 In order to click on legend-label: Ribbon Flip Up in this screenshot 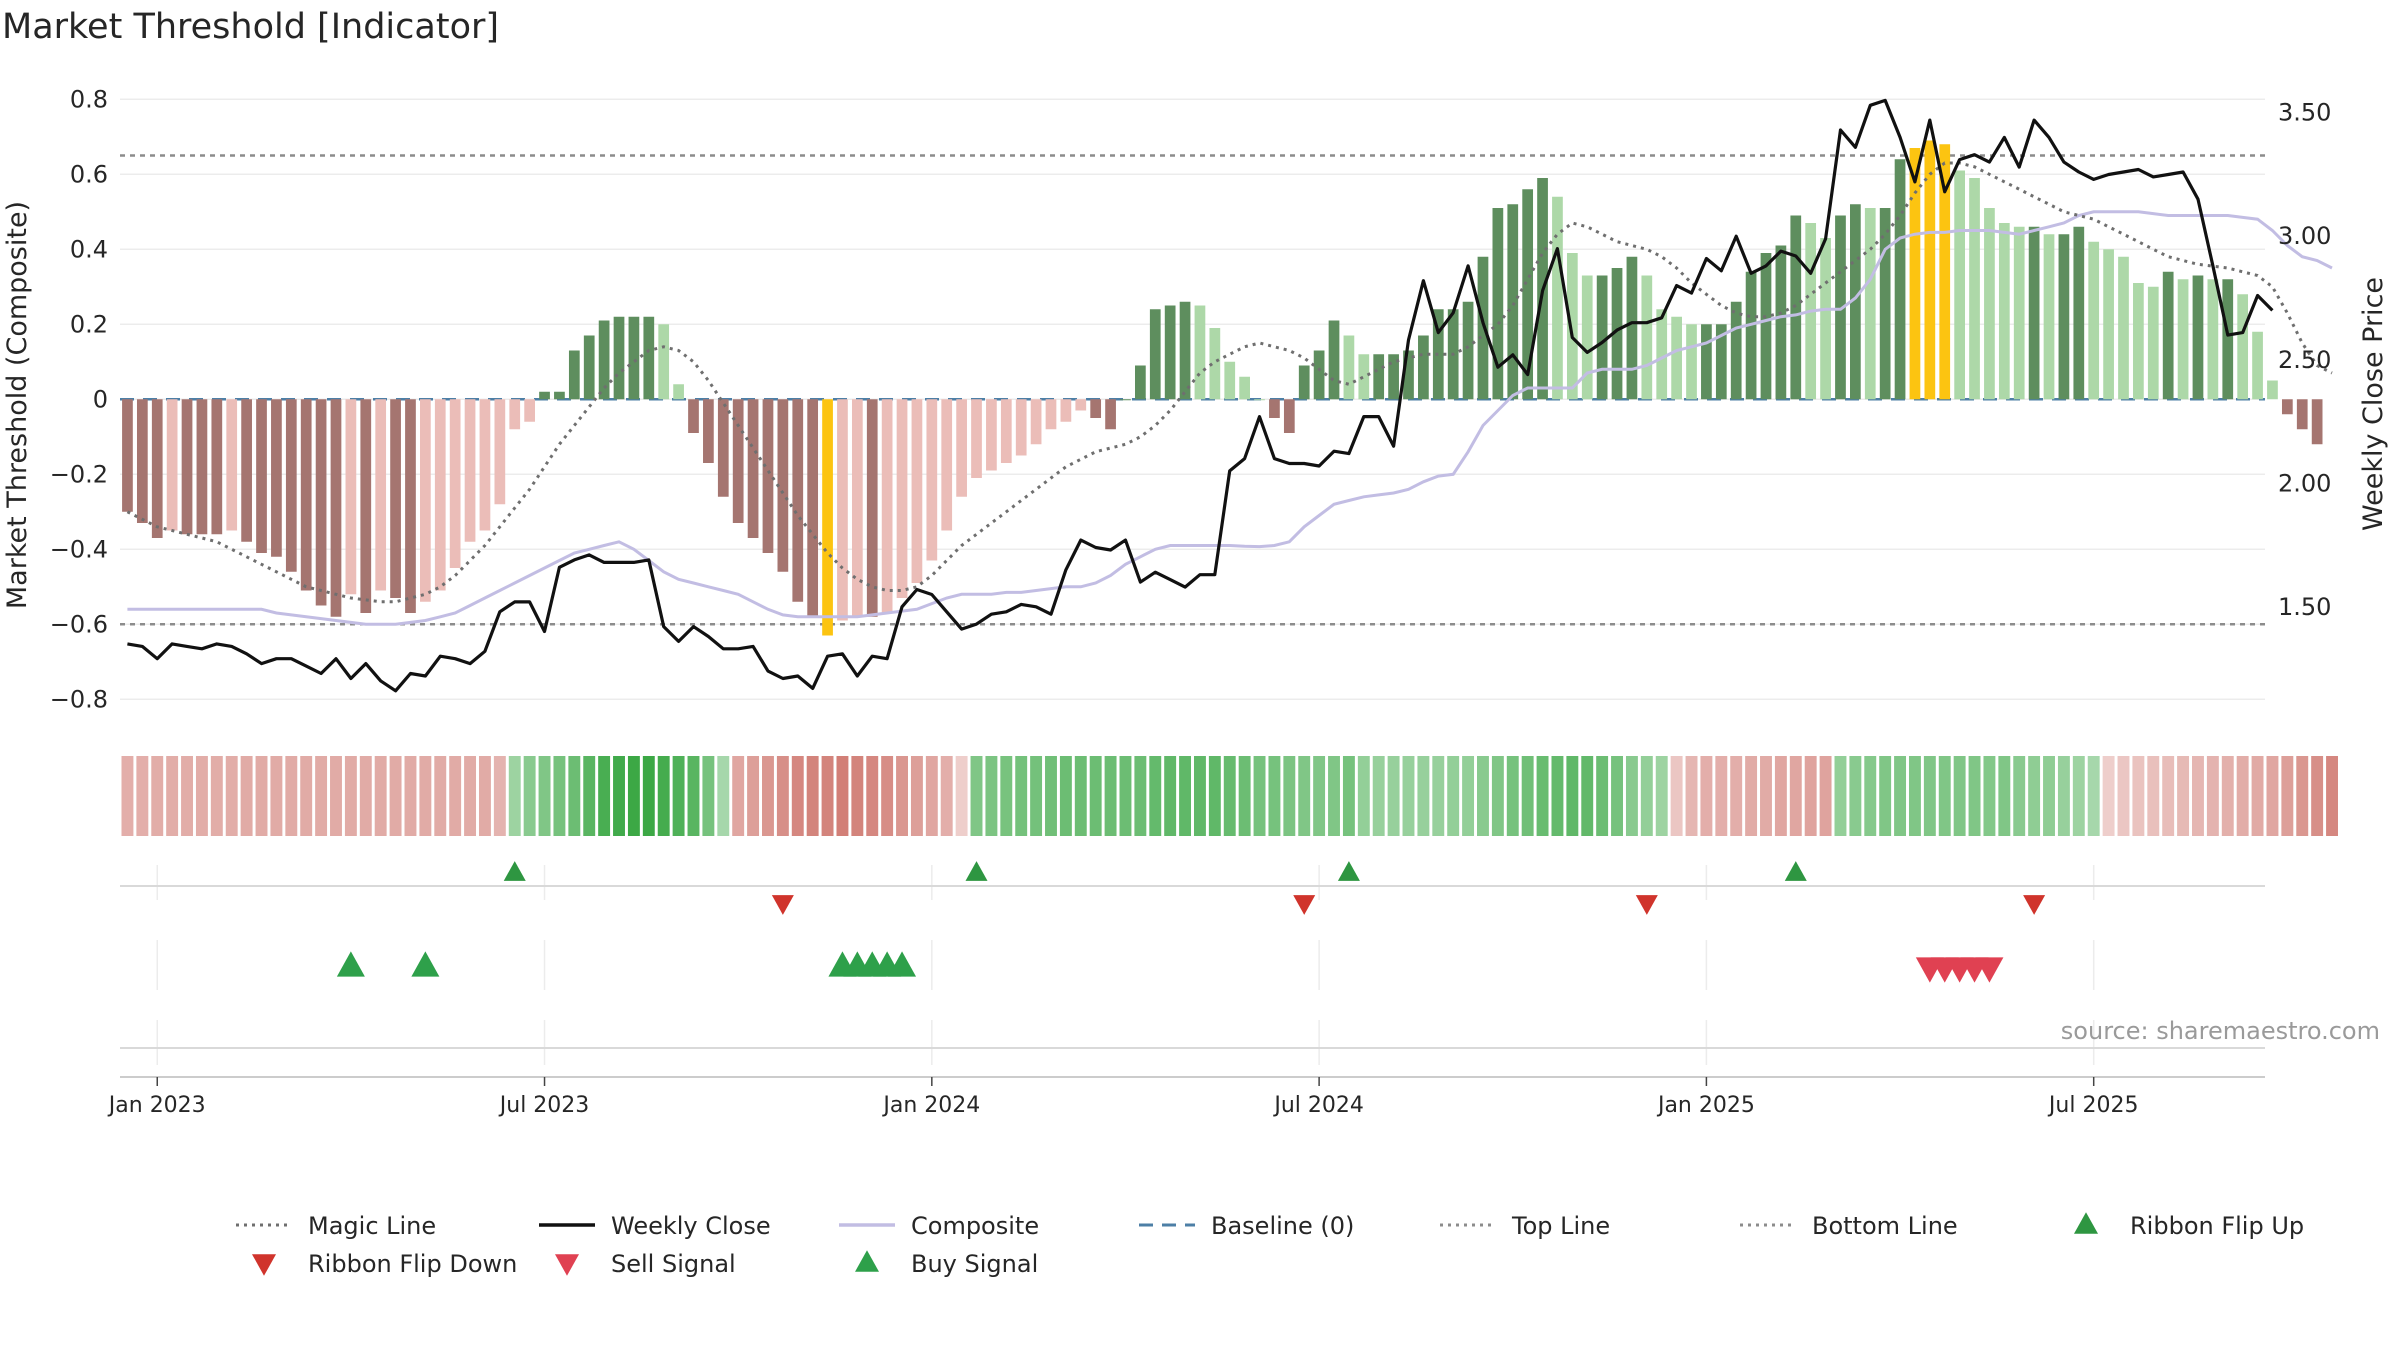, I will do `click(2217, 1226)`.